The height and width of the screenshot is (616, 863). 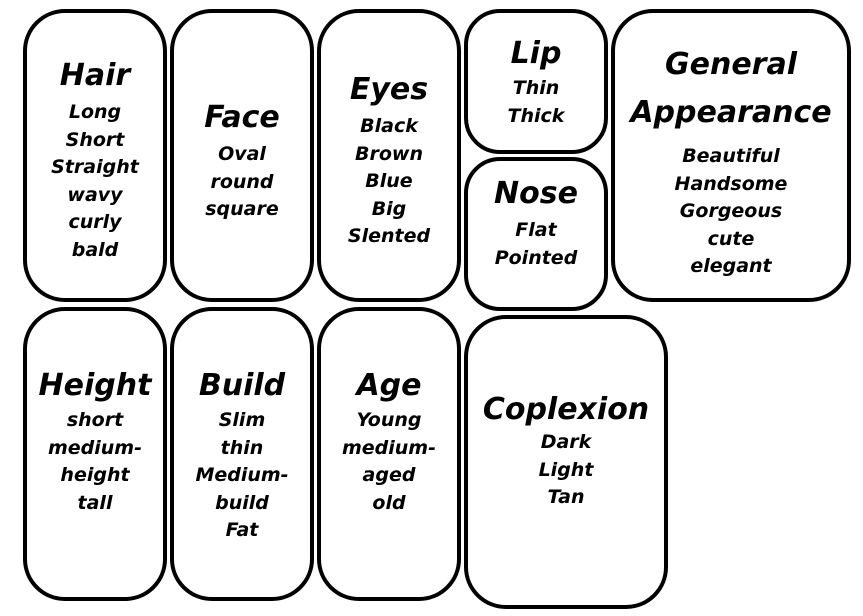 What do you see at coordinates (242, 420) in the screenshot?
I see `list-item: Slim` at bounding box center [242, 420].